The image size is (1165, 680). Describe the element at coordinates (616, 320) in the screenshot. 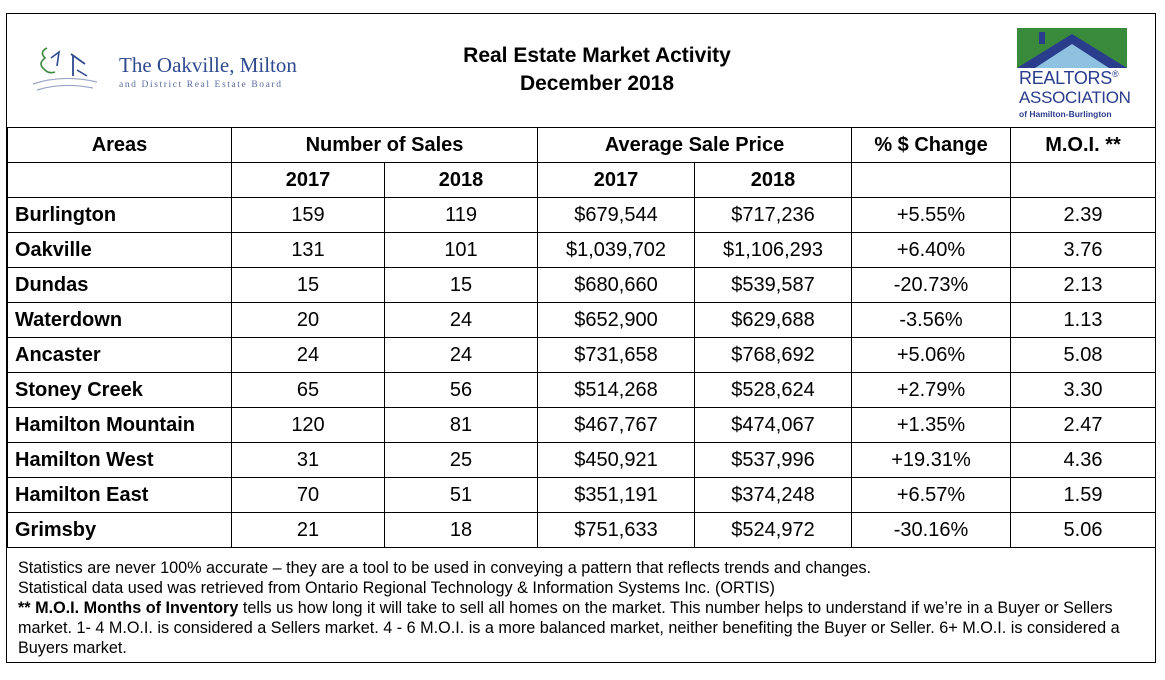

I see `price-2017-cell: $652,900` at that location.